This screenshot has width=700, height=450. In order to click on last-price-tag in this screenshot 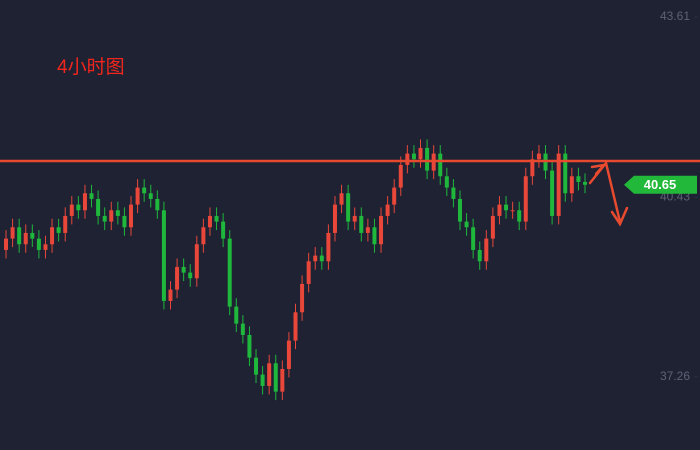, I will do `click(660, 184)`.